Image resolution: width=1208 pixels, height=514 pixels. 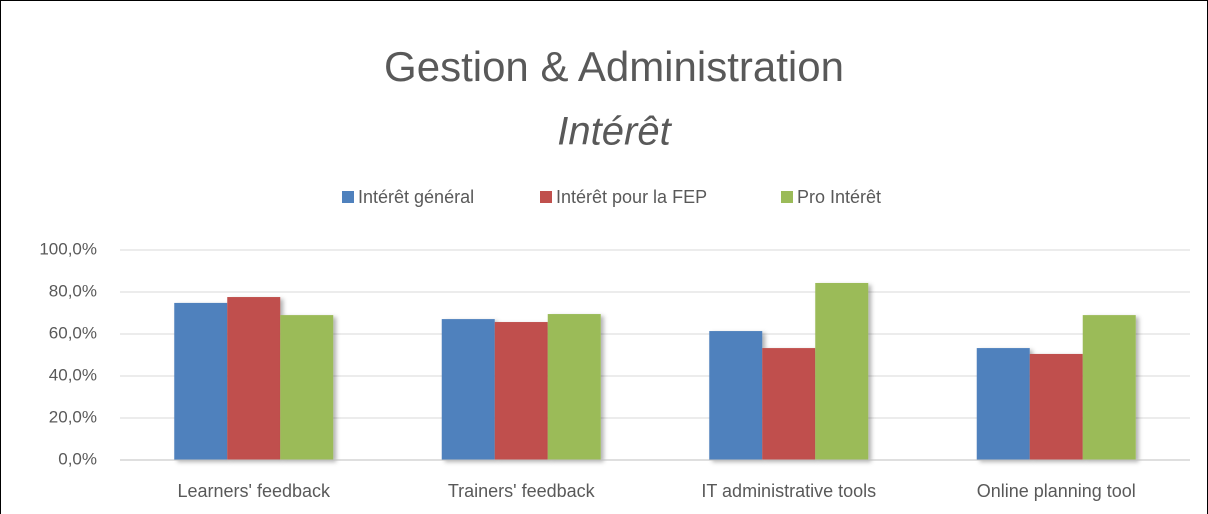 I want to click on y-tick-label: 80,0%, so click(x=73, y=290).